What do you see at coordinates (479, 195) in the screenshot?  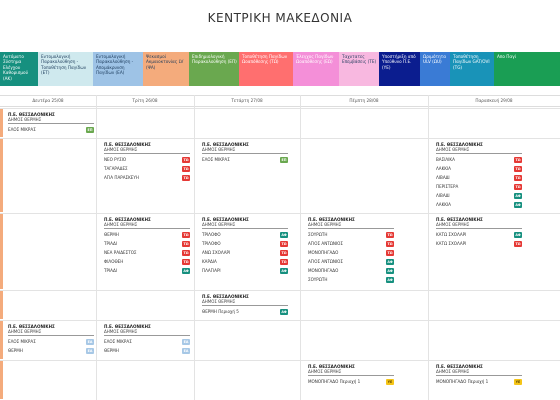 I see `location-item: ΛΙΒΑΔΙ ΑΦ` at bounding box center [479, 195].